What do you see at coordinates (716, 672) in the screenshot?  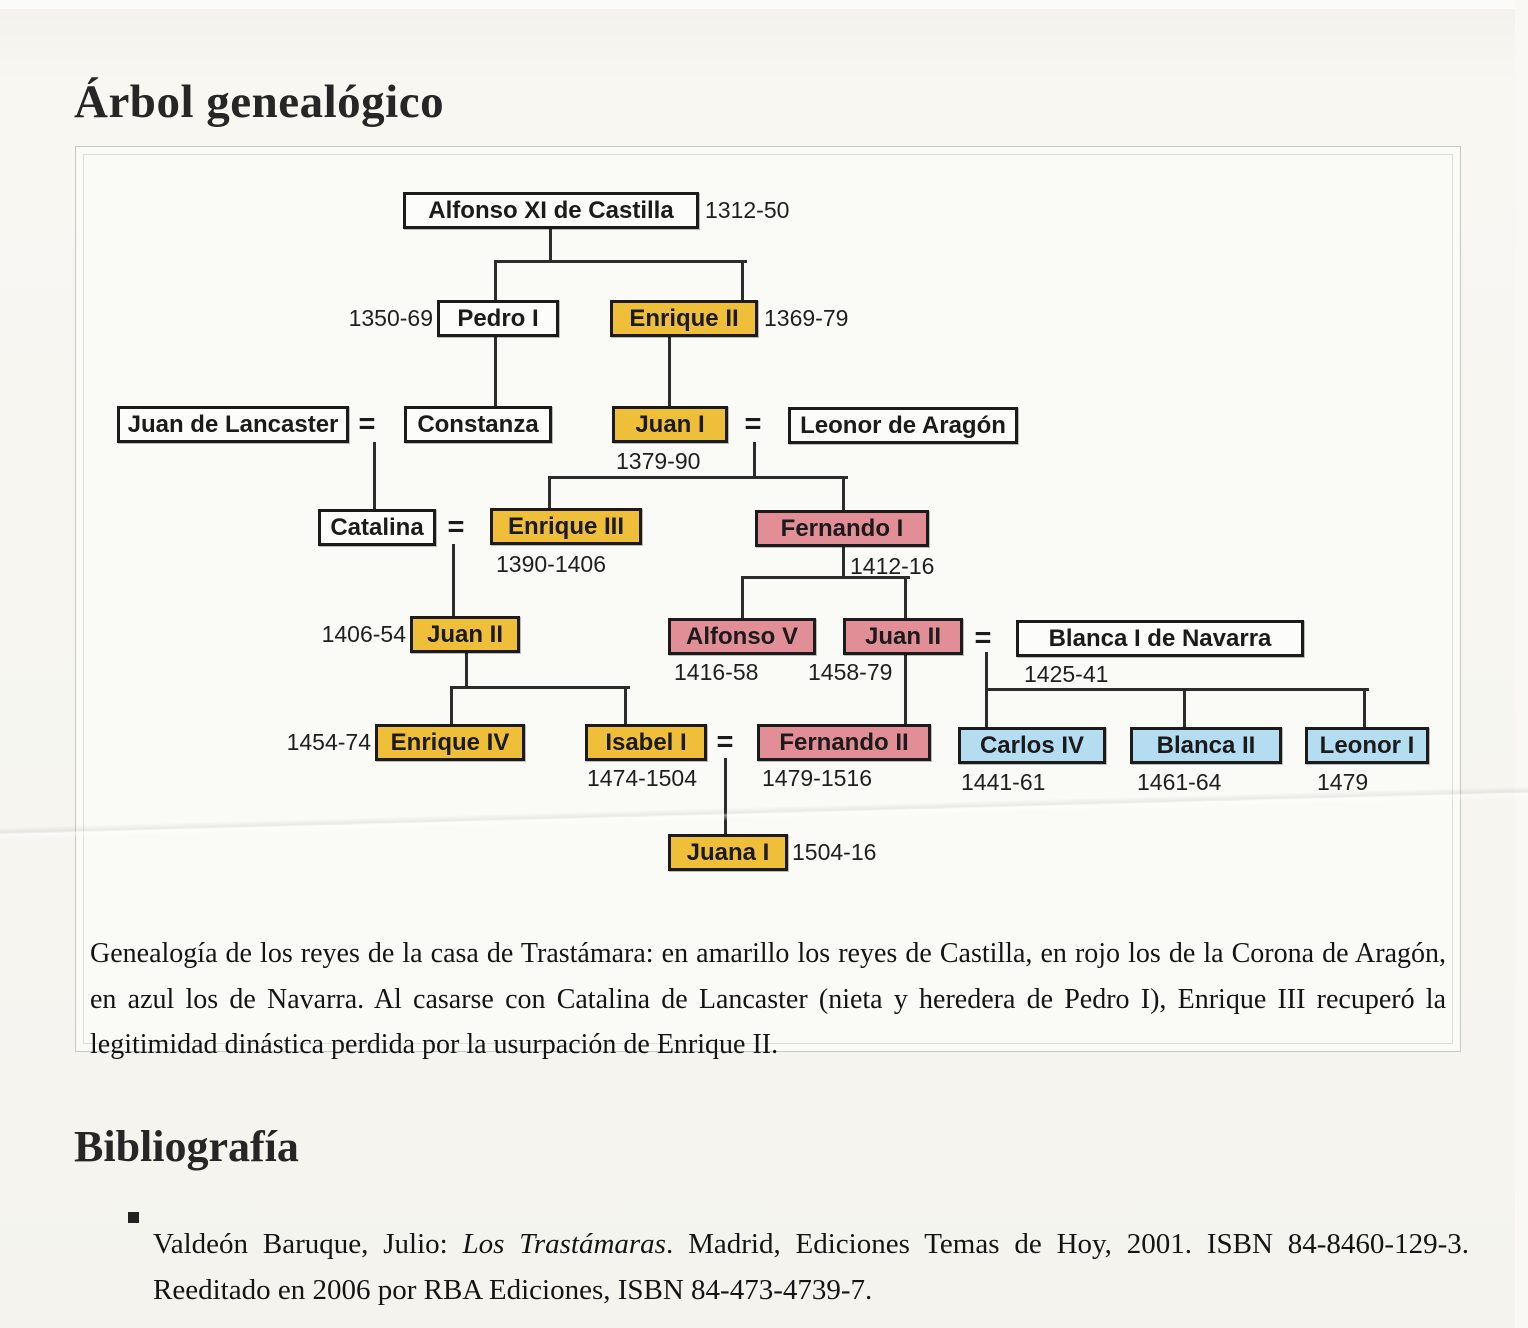 I see `person-dates-alfonso_v: 1416-58` at bounding box center [716, 672].